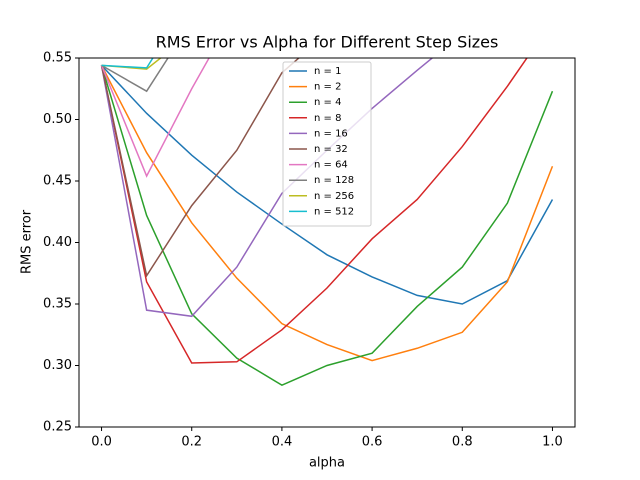 The image size is (640, 480). I want to click on y-tick-label: 0.35, so click(57, 304).